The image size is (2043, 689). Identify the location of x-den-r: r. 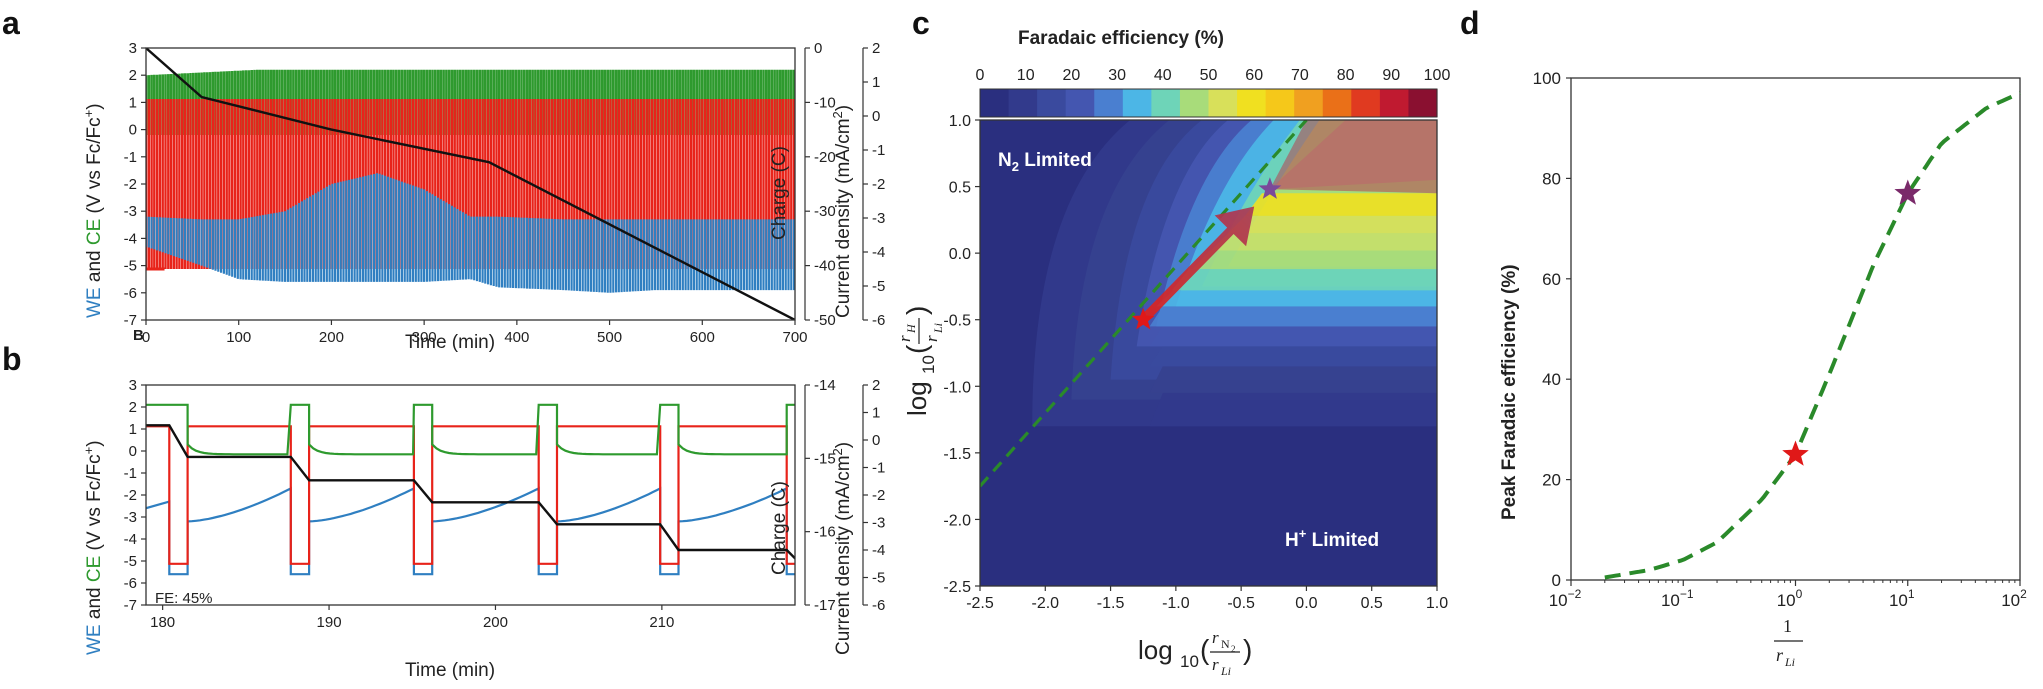
(1780, 655).